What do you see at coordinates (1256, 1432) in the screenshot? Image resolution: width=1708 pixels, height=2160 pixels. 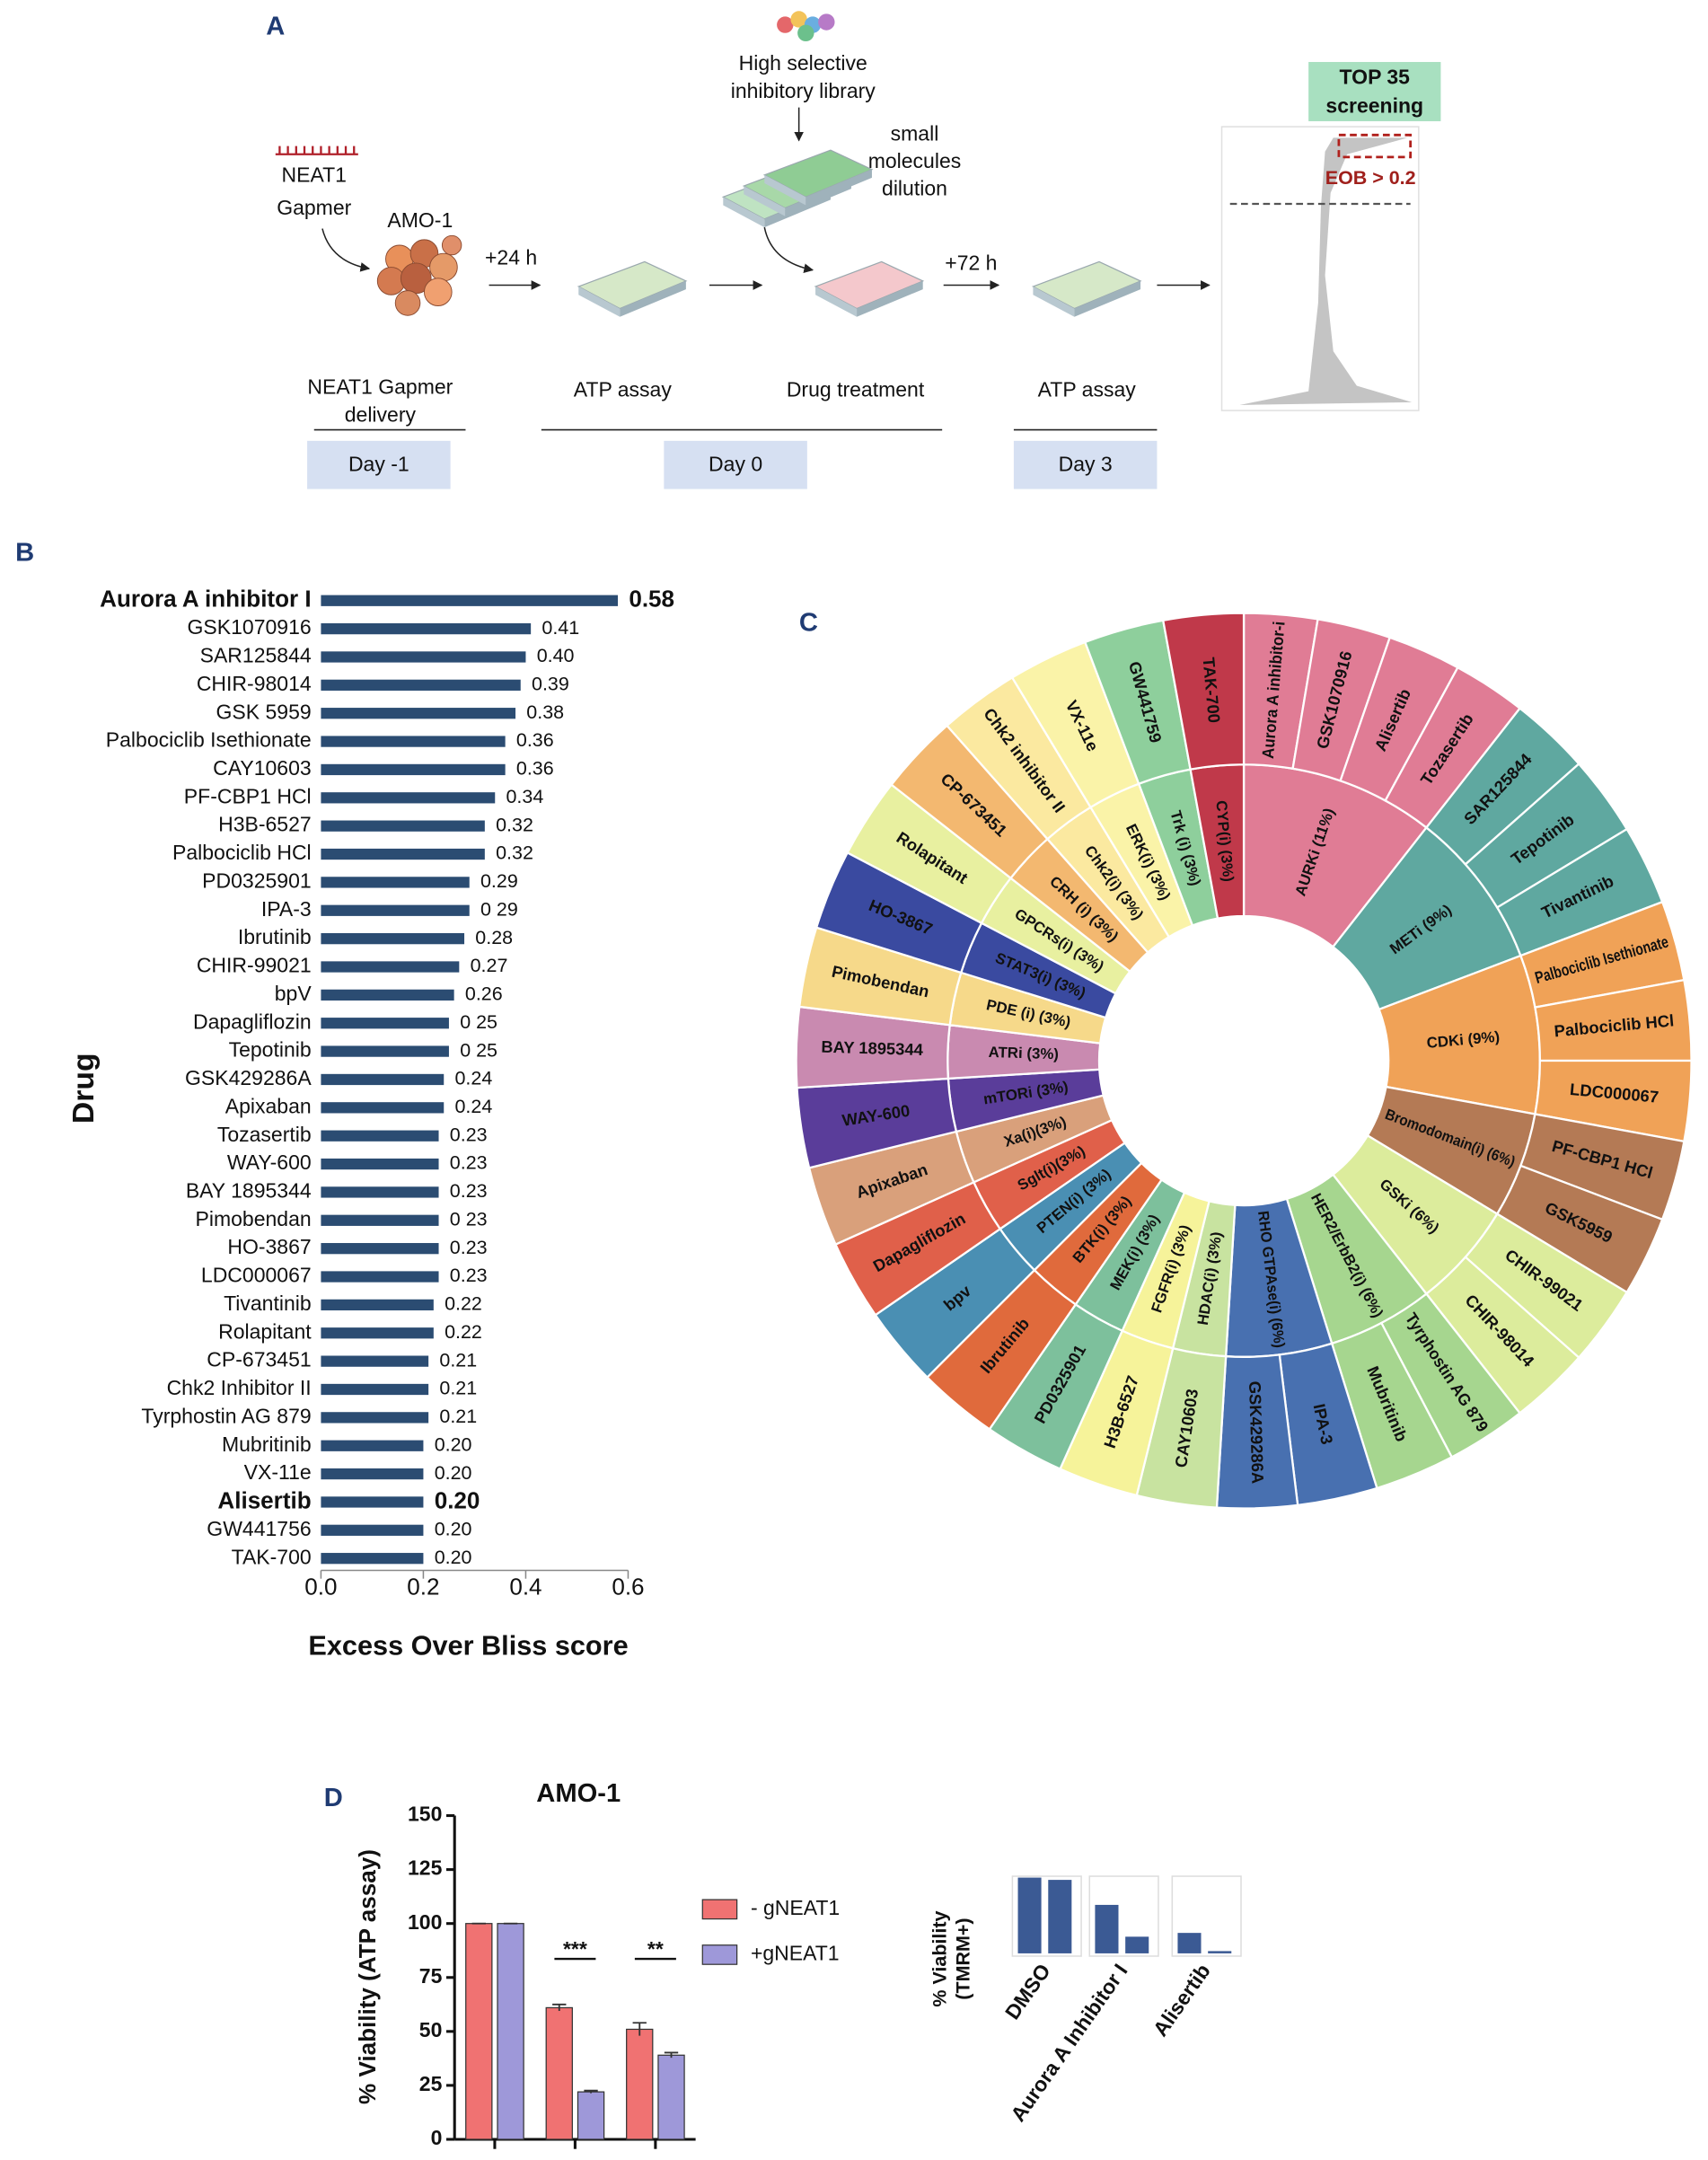 I see `leaf-label: GSK429286A` at bounding box center [1256, 1432].